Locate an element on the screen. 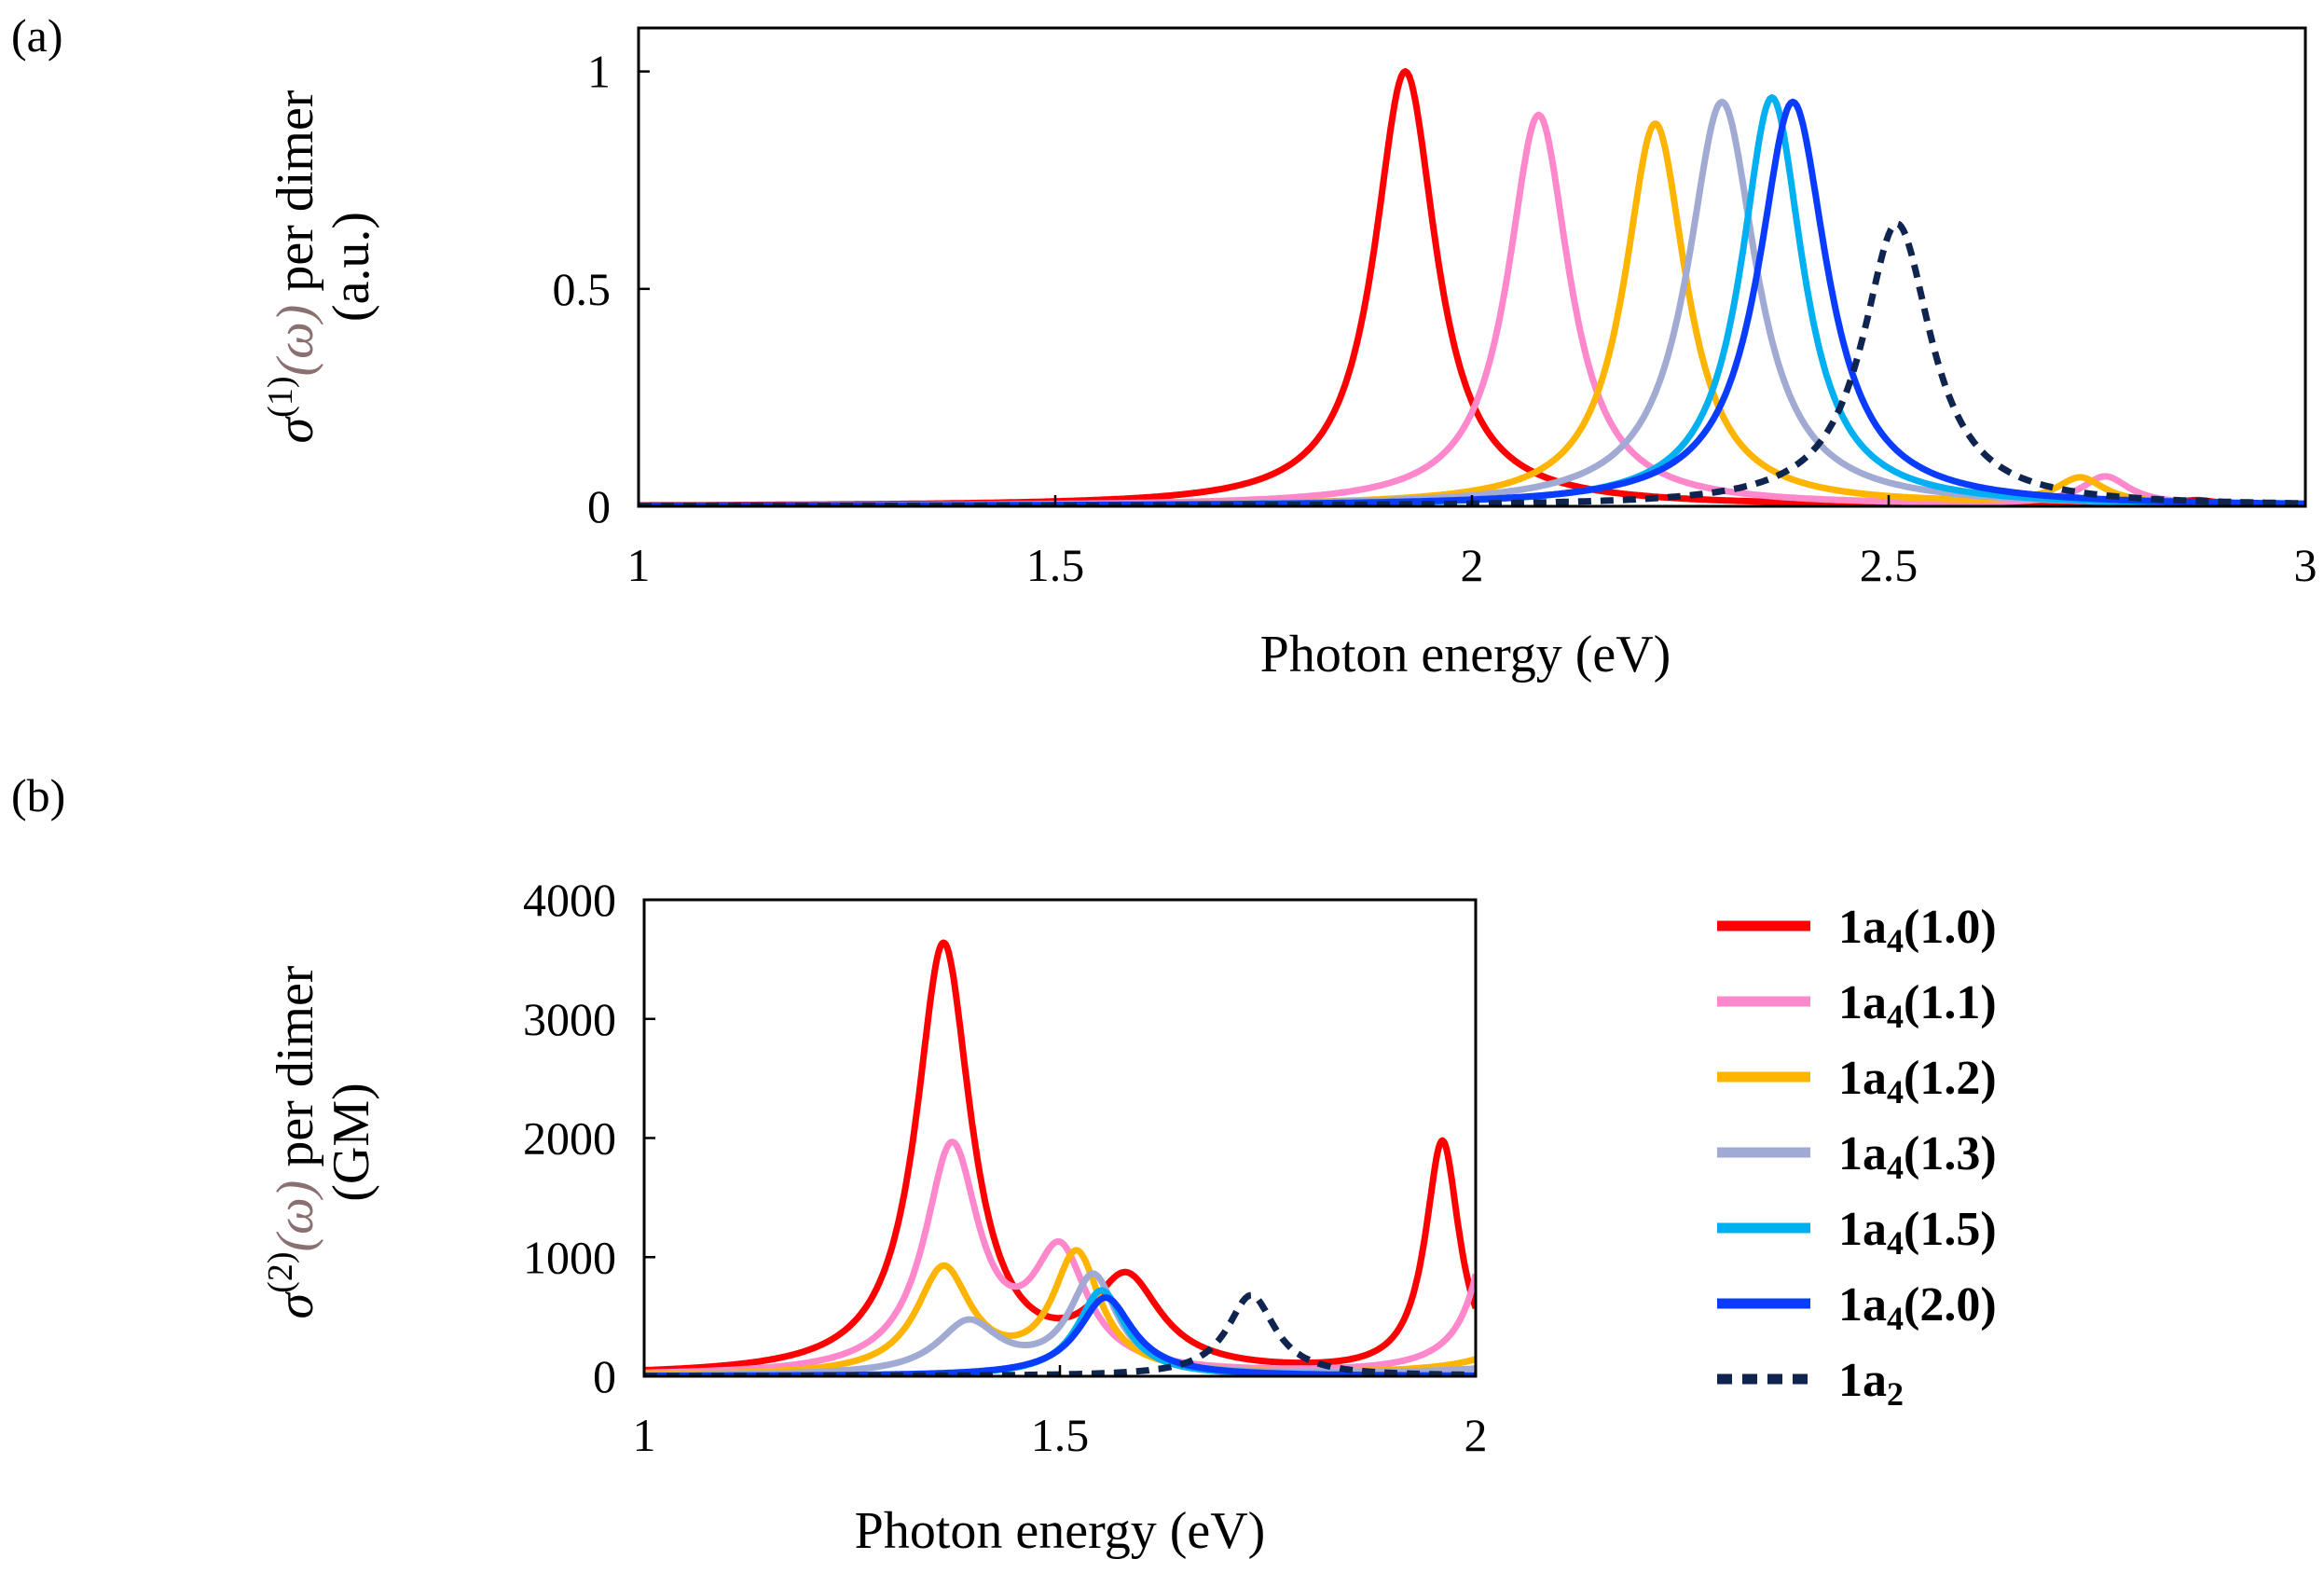  legend-label-4: 1a4(1.5) is located at coordinates (1917, 1232).